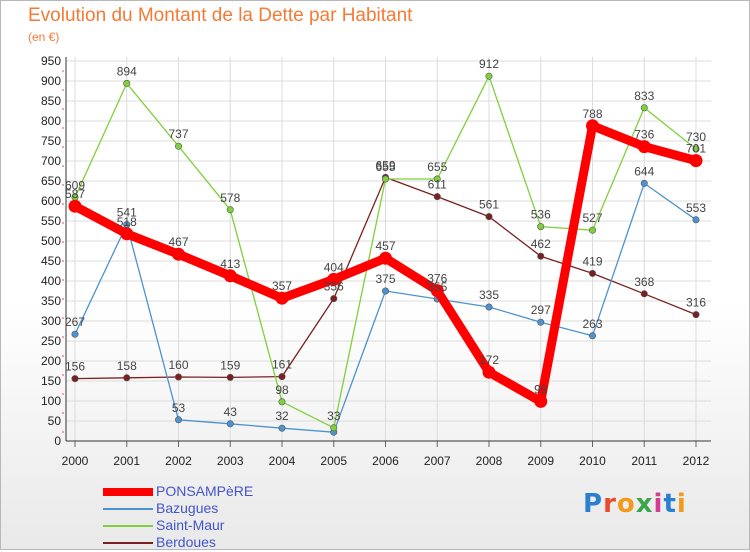  What do you see at coordinates (282, 286) in the screenshot?
I see `data-label: 357` at bounding box center [282, 286].